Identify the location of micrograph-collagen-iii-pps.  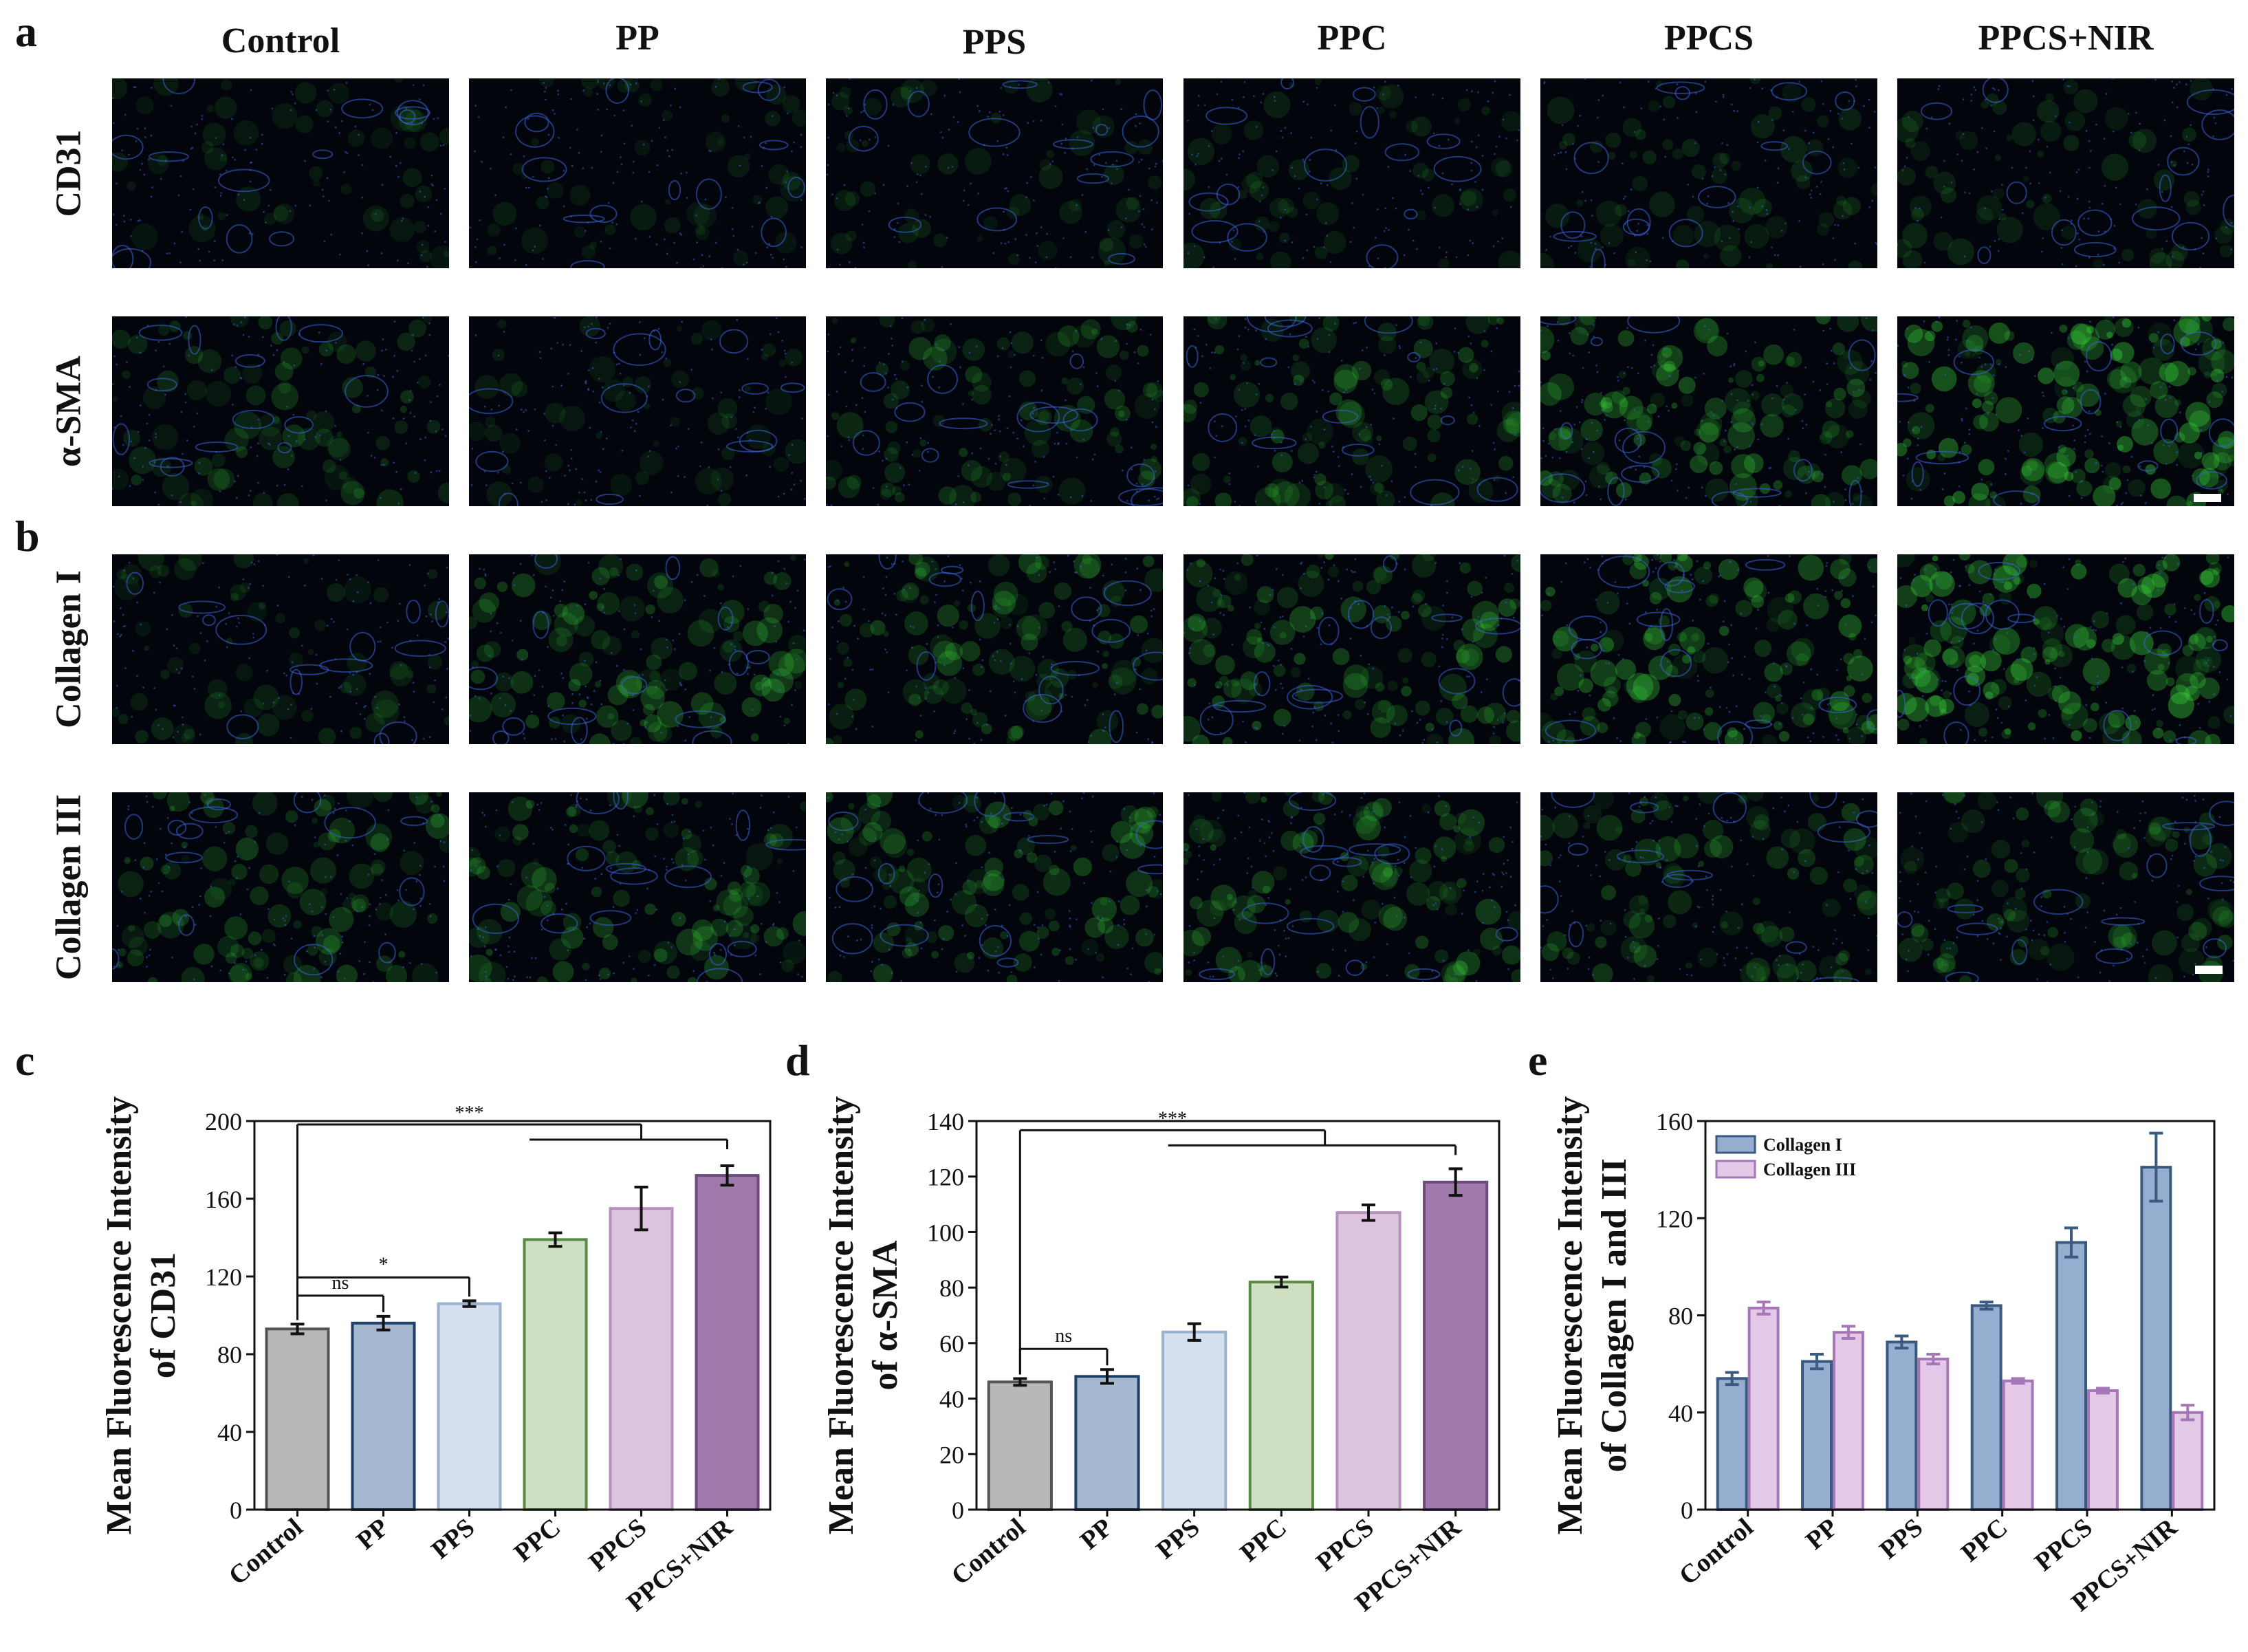
(995, 887).